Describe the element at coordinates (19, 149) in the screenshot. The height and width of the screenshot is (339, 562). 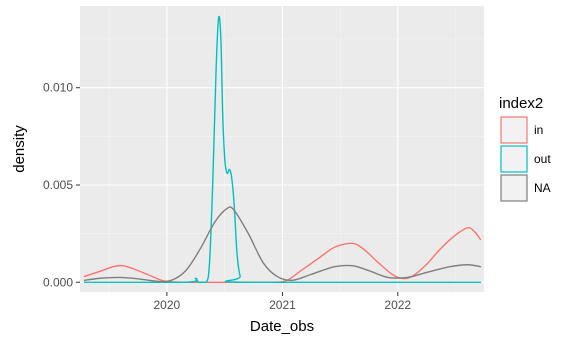
I see `y-axis-title: density` at that location.